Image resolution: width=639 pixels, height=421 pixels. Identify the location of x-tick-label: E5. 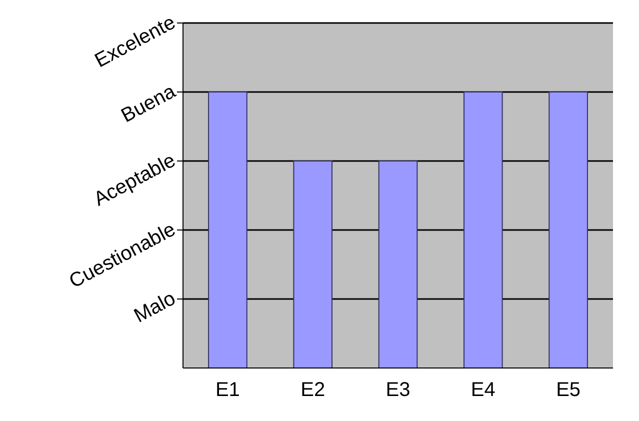
(568, 390).